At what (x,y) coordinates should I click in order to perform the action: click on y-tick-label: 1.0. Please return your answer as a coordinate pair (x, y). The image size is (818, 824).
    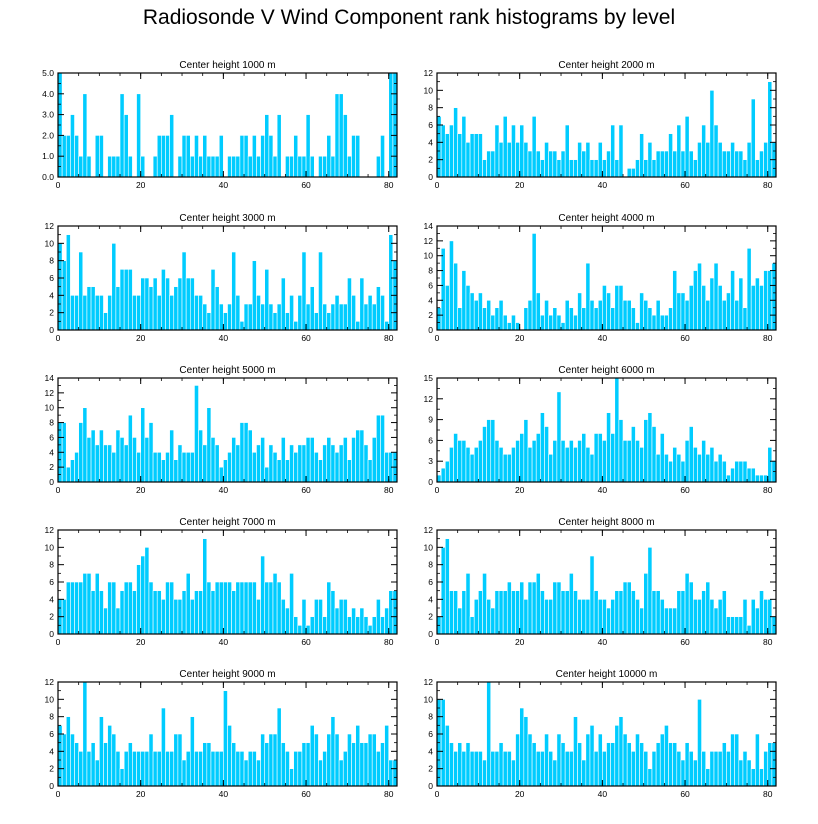
    Looking at the image, I should click on (48, 156).